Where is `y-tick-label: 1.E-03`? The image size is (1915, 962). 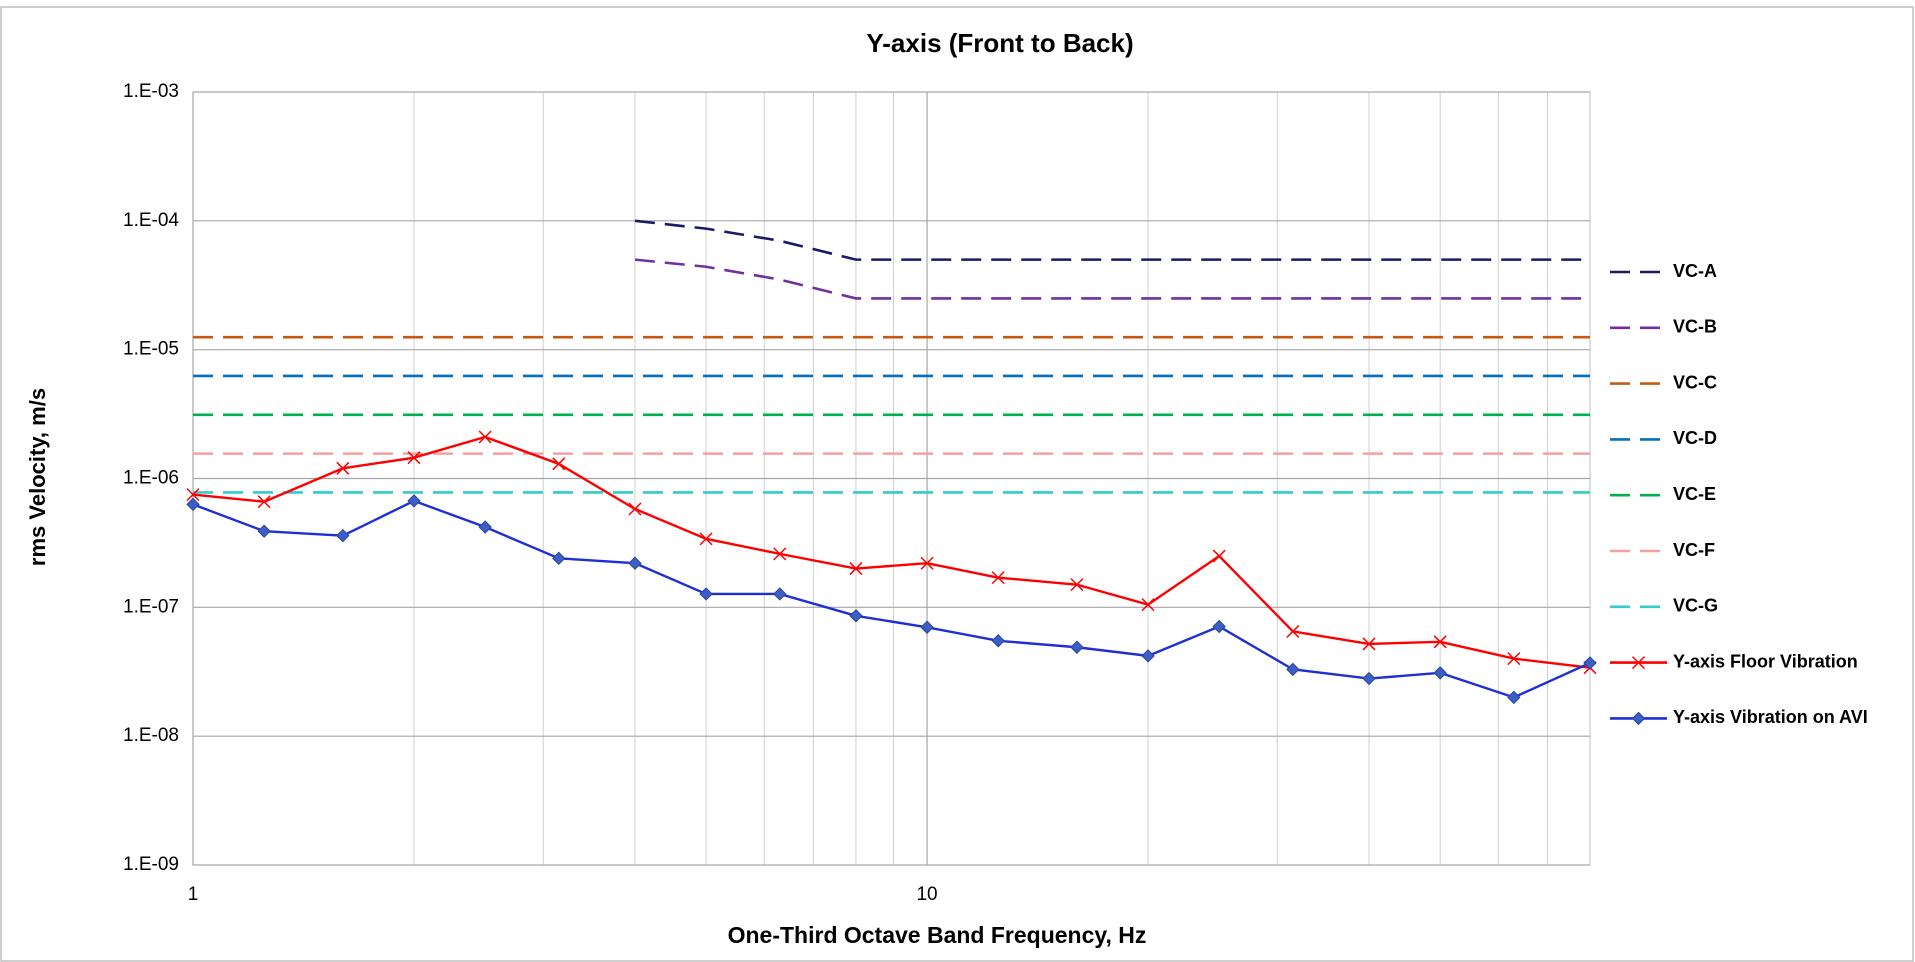
y-tick-label: 1.E-03 is located at coordinates (151, 91).